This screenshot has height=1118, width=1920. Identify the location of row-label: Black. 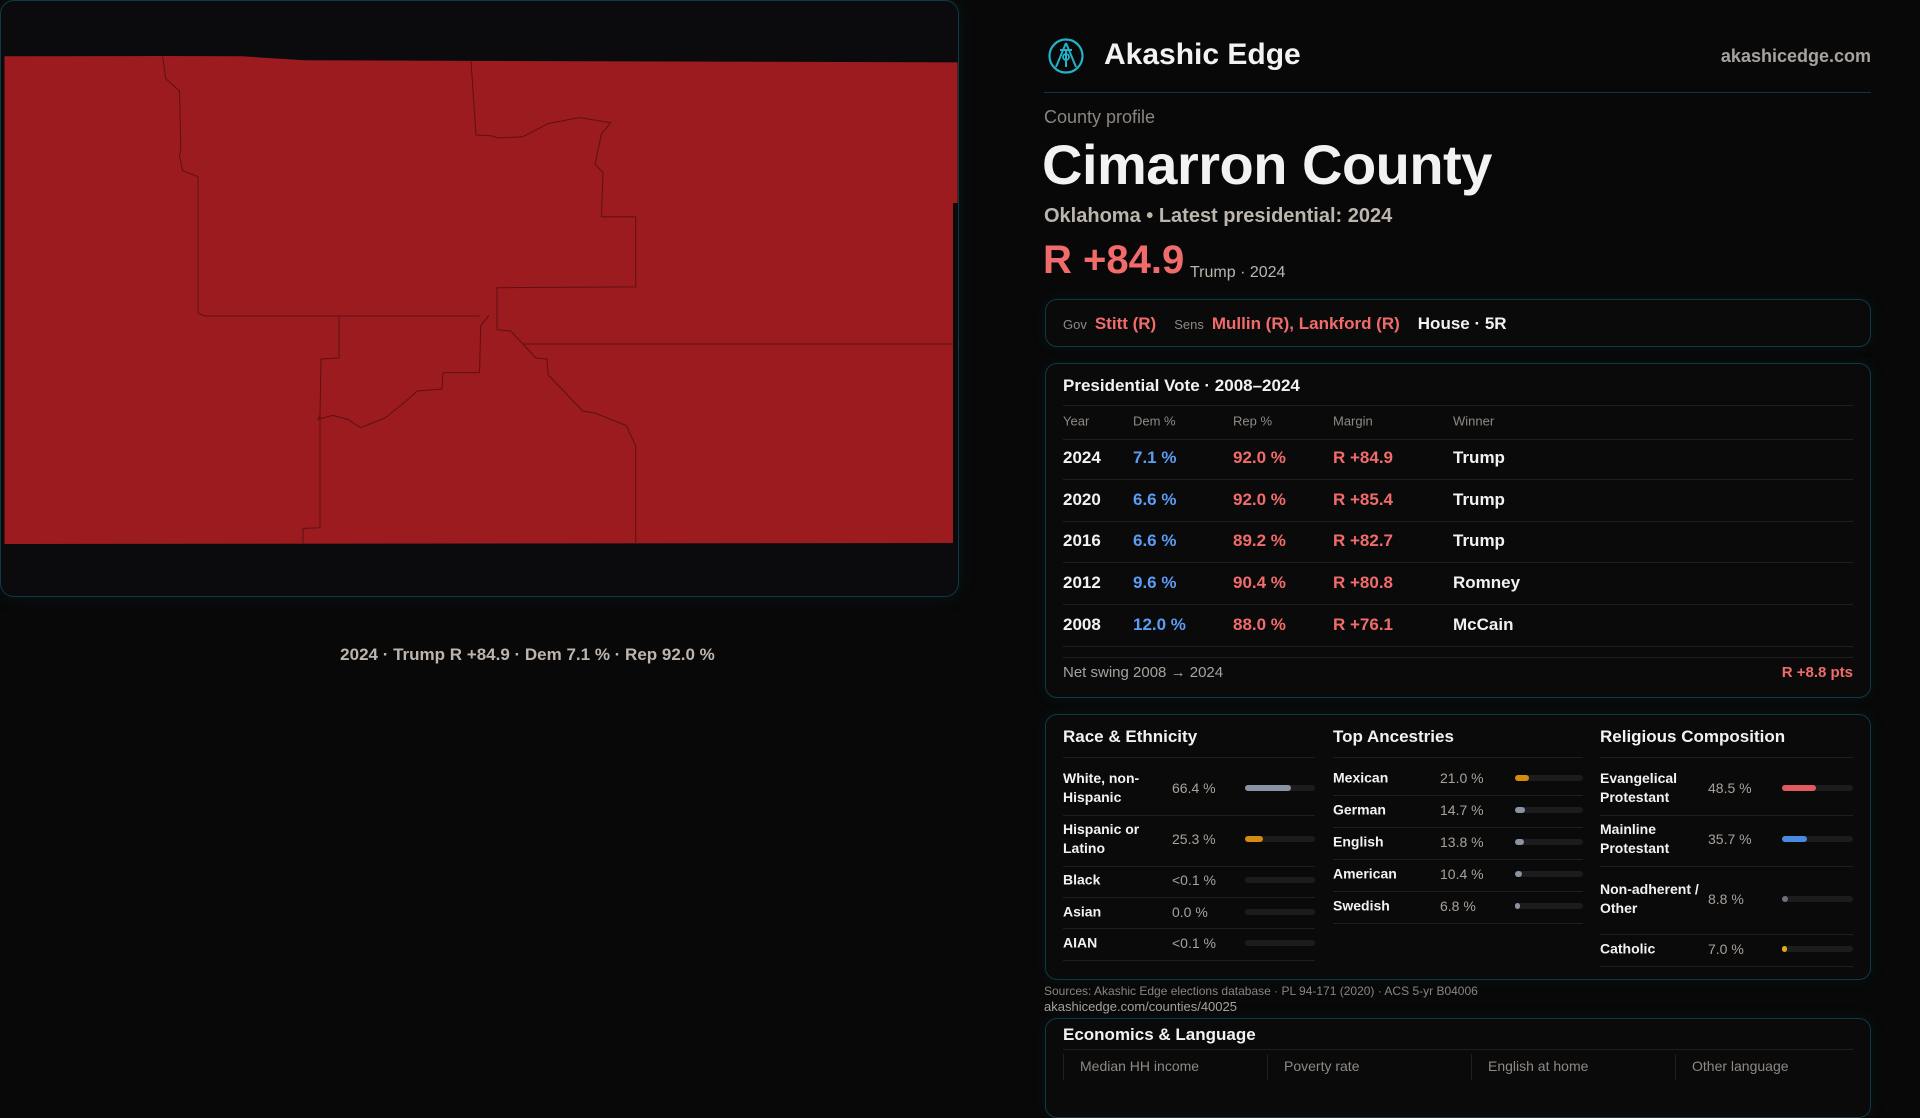
(1082, 879).